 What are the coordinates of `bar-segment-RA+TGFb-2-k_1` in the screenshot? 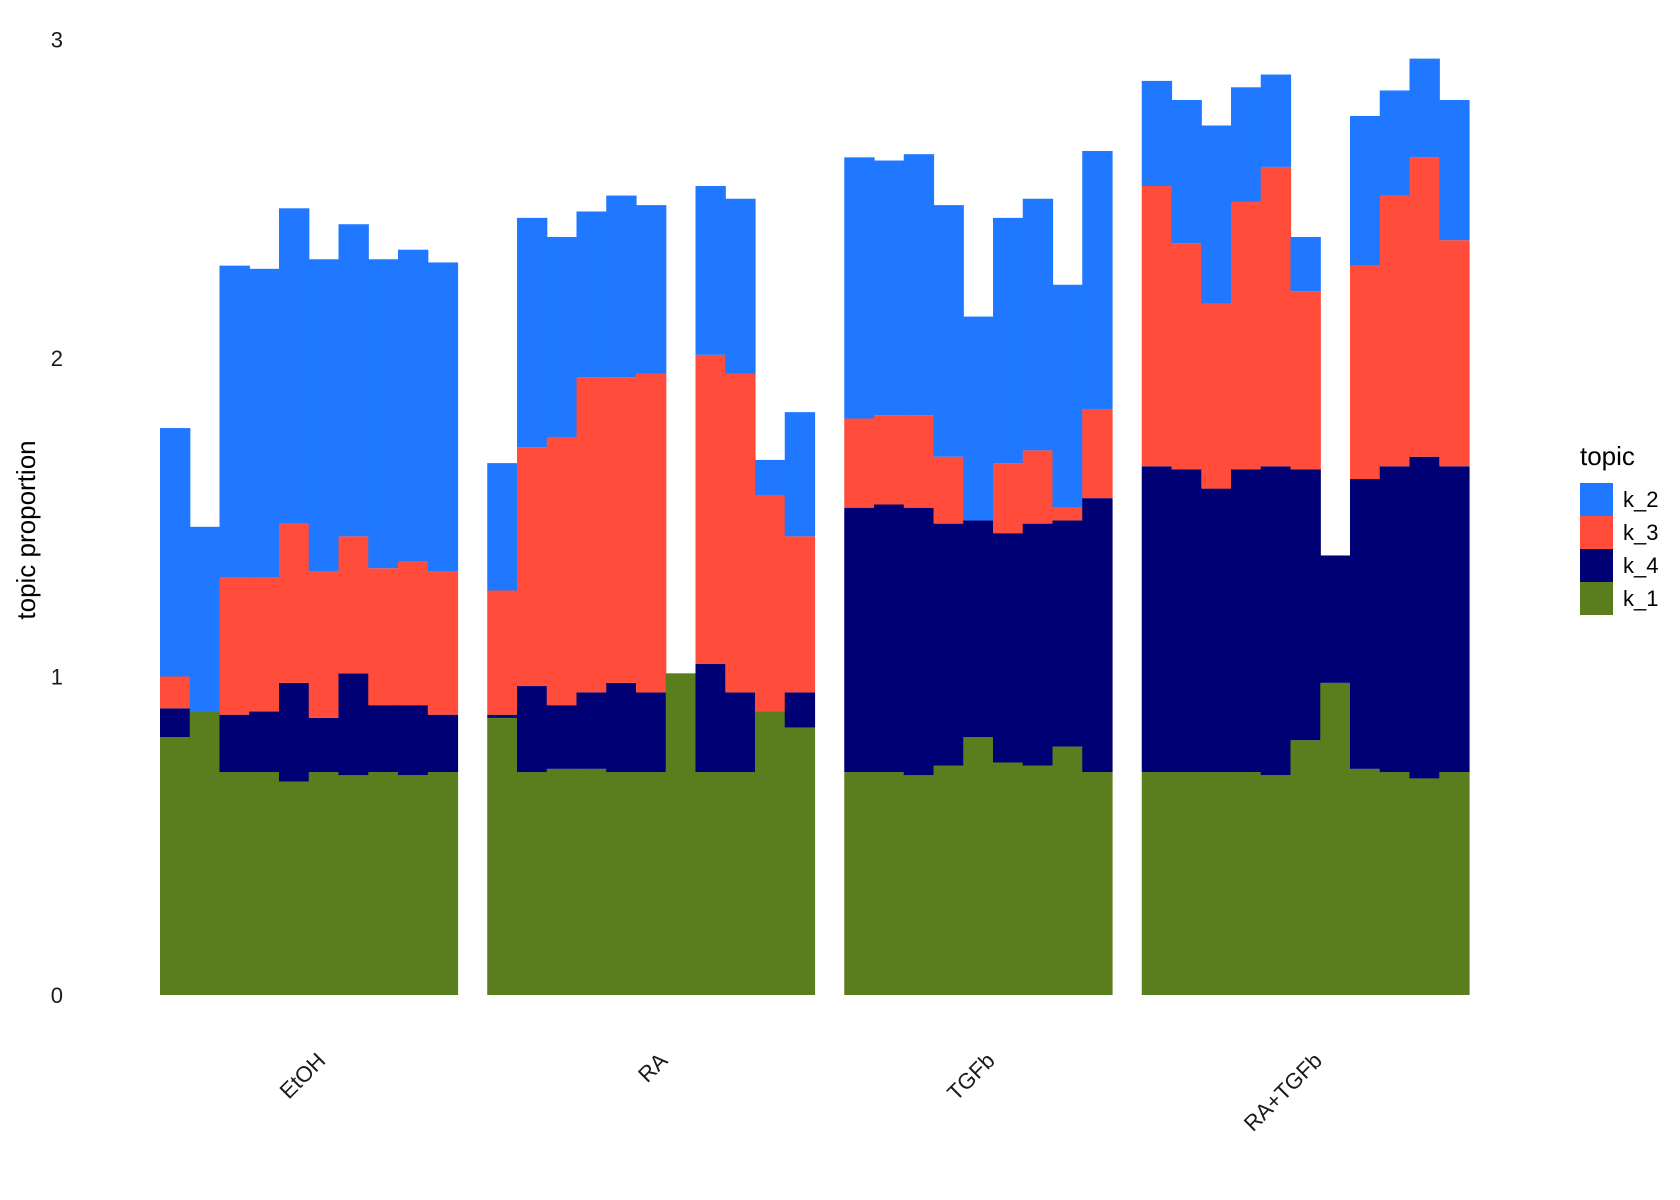 It's located at (1186, 883).